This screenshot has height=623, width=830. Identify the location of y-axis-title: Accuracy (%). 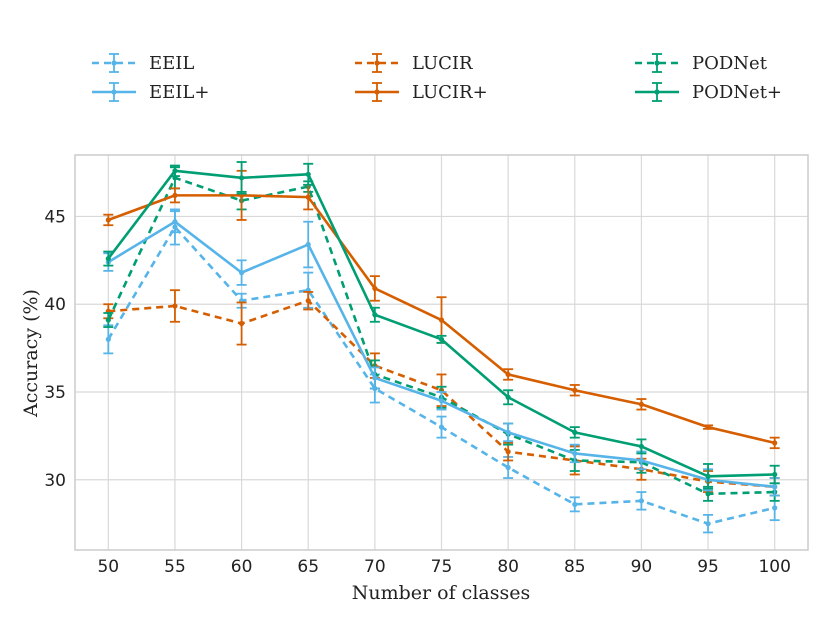
(31, 353).